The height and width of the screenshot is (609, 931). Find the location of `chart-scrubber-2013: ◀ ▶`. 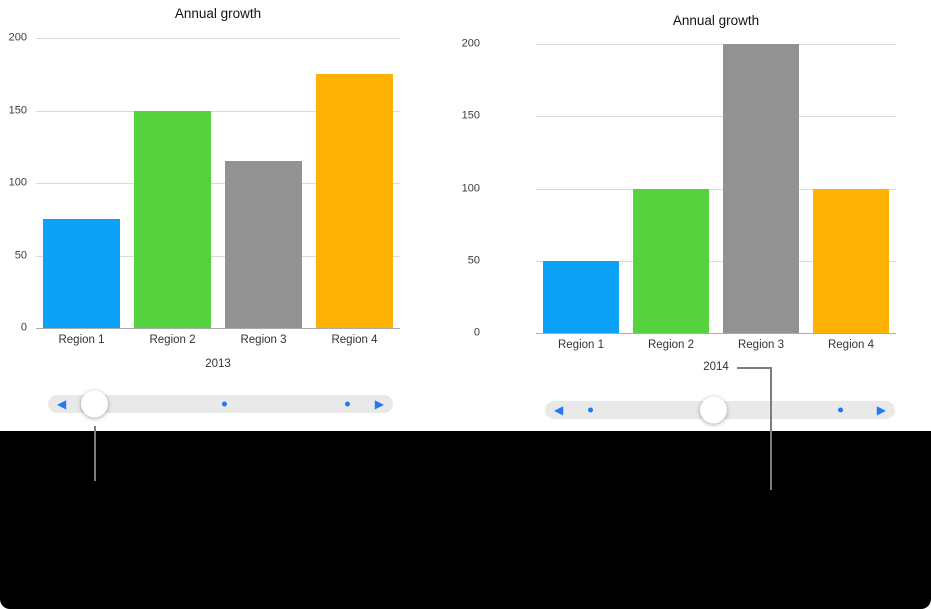

chart-scrubber-2013: ◀ ▶ is located at coordinates (220, 404).